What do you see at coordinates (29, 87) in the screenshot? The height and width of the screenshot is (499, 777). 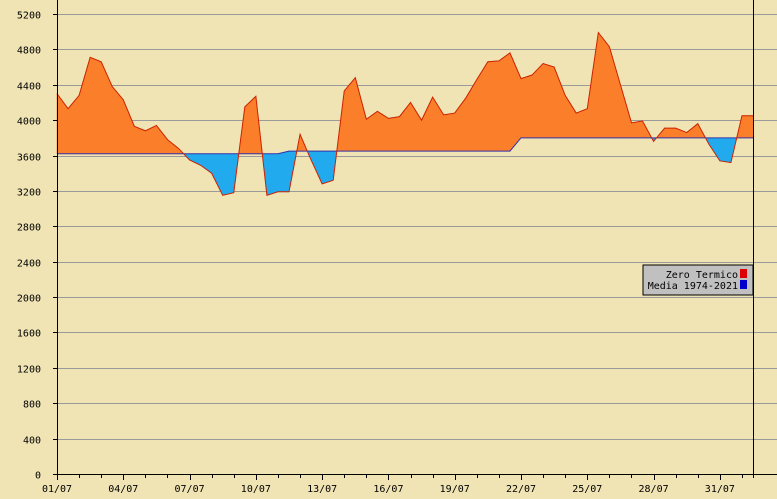 I see `y-tick-label: 4400` at bounding box center [29, 87].